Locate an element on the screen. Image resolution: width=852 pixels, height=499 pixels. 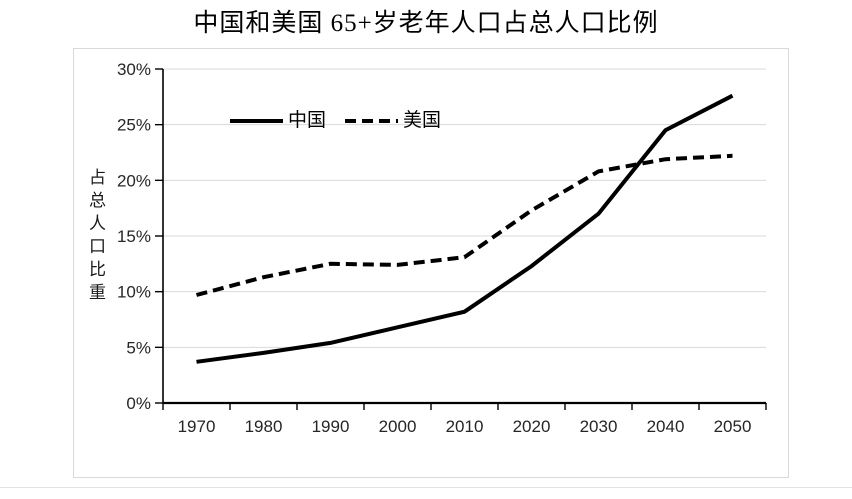
x-tick-label: 2050 is located at coordinates (733, 426).